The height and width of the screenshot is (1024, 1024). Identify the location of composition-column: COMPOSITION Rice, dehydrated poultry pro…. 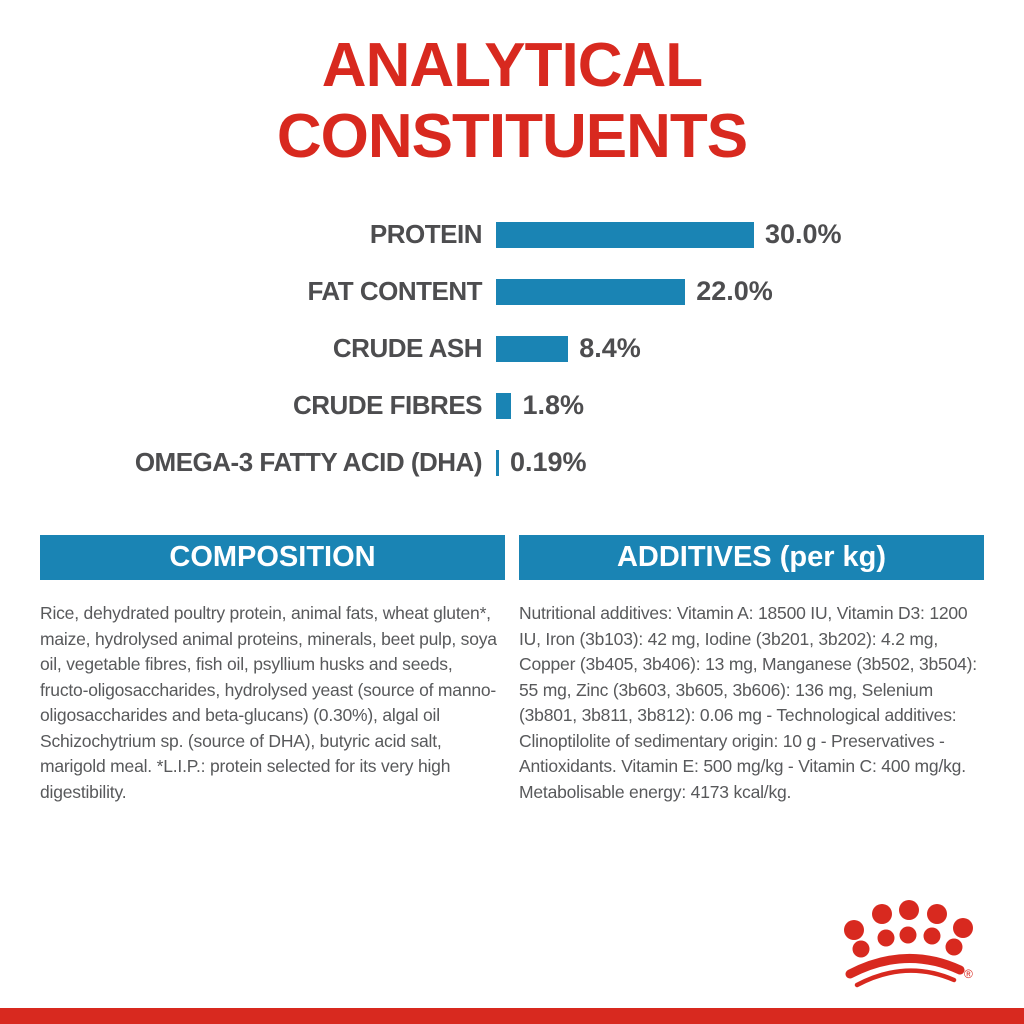
(272, 670).